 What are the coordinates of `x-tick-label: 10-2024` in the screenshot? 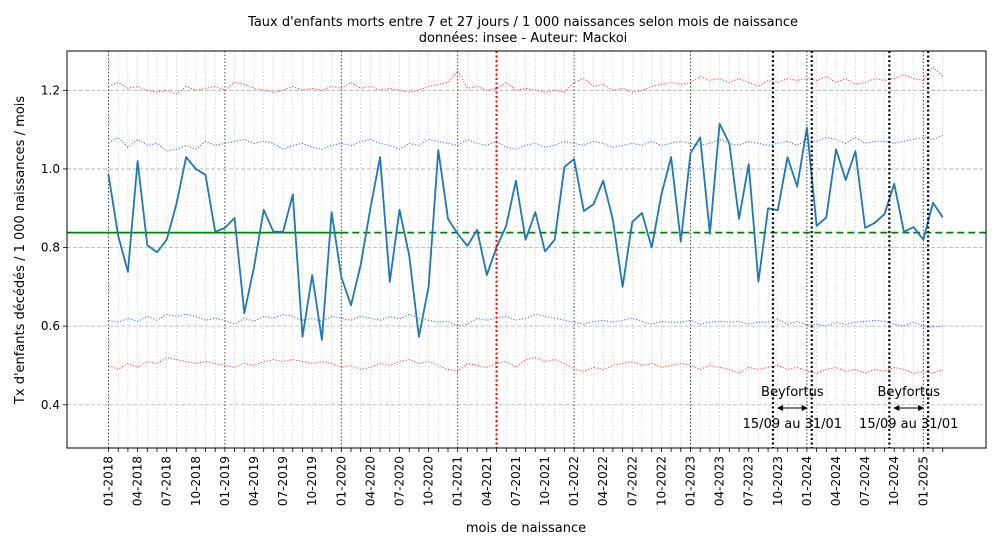 It's located at (894, 481).